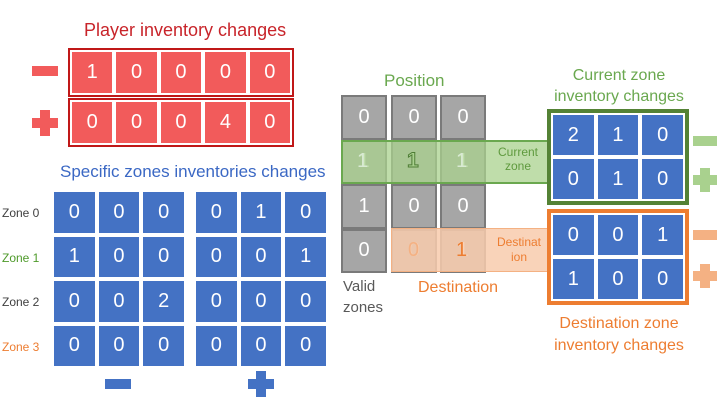 The width and height of the screenshot is (720, 405). I want to click on specific-plus-grid: 0 1 0 0 0 1 0 0 0 0 0 0, so click(261, 279).